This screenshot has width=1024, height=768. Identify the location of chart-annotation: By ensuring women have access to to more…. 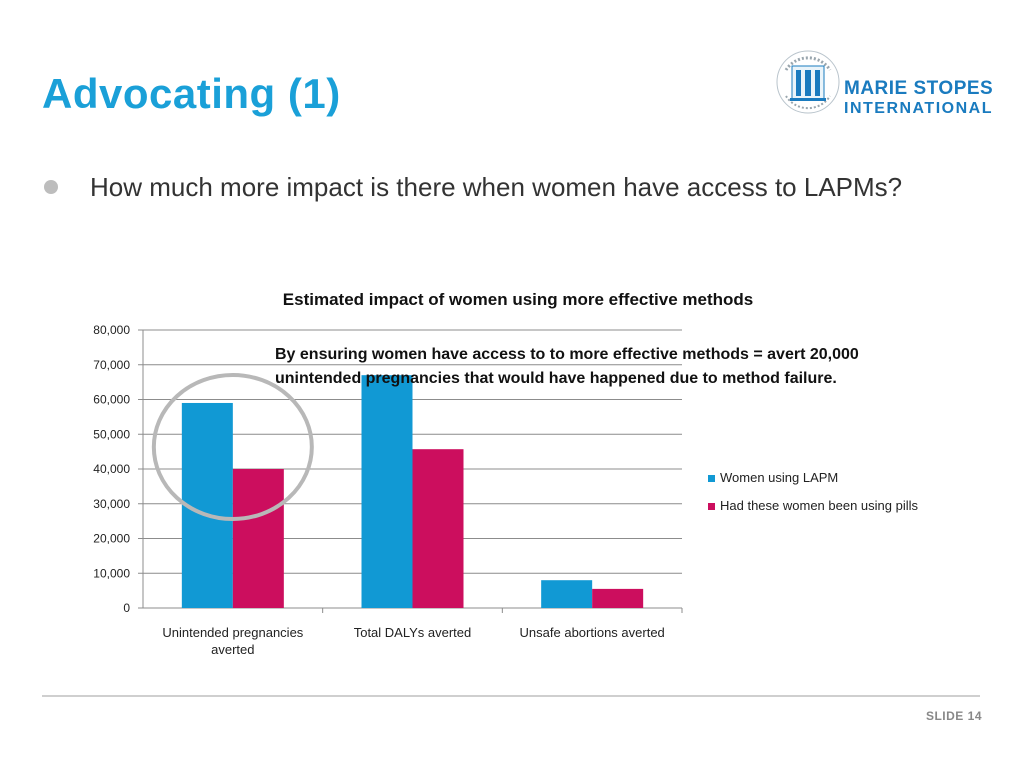
(567, 366).